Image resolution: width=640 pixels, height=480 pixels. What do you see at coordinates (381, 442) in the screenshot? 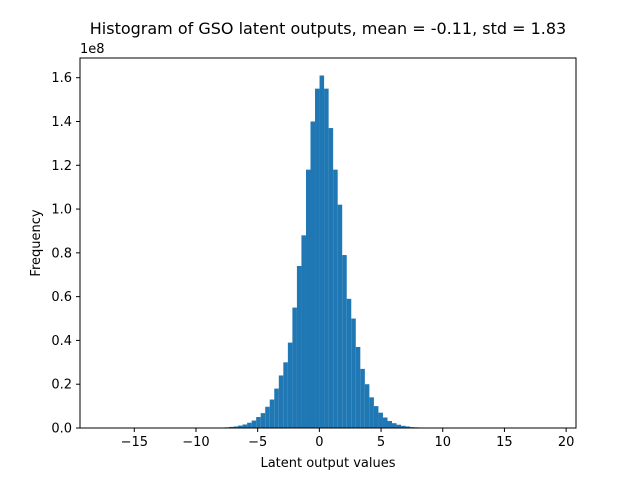
I see `x-tick-label: 5` at bounding box center [381, 442].